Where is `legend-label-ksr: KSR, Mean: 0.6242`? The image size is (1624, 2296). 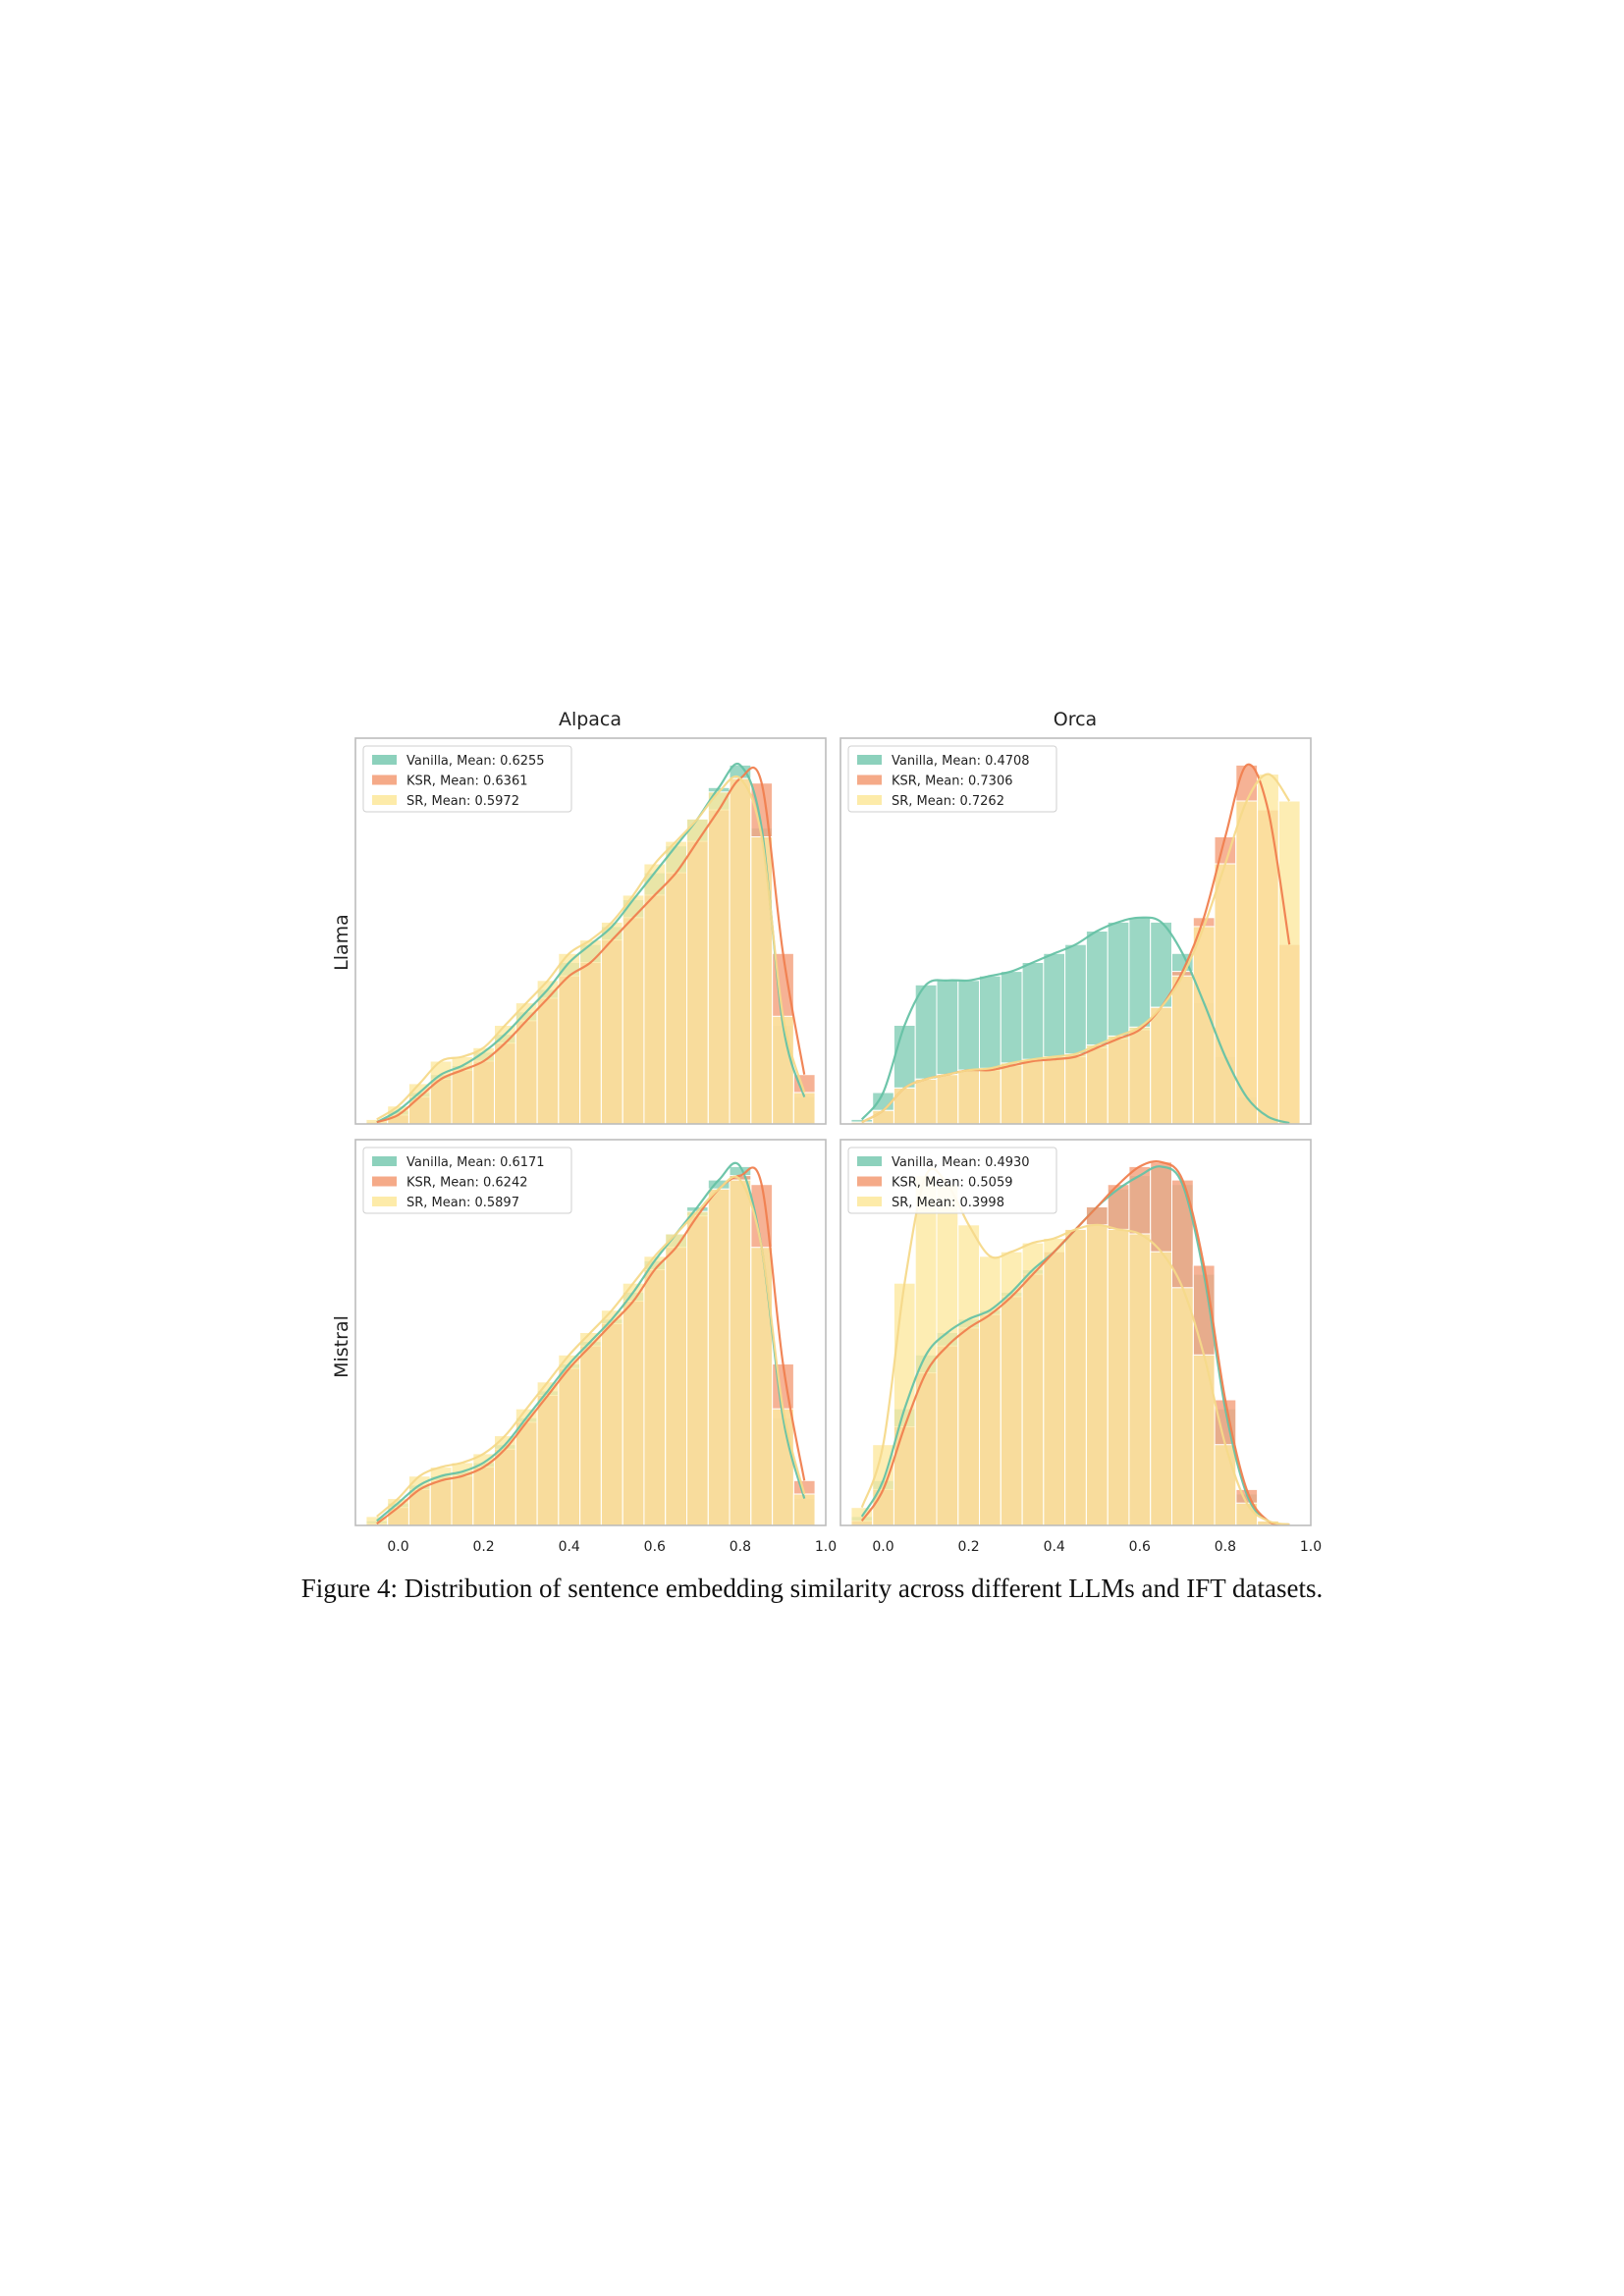 legend-label-ksr: KSR, Mean: 0.6242 is located at coordinates (467, 1183).